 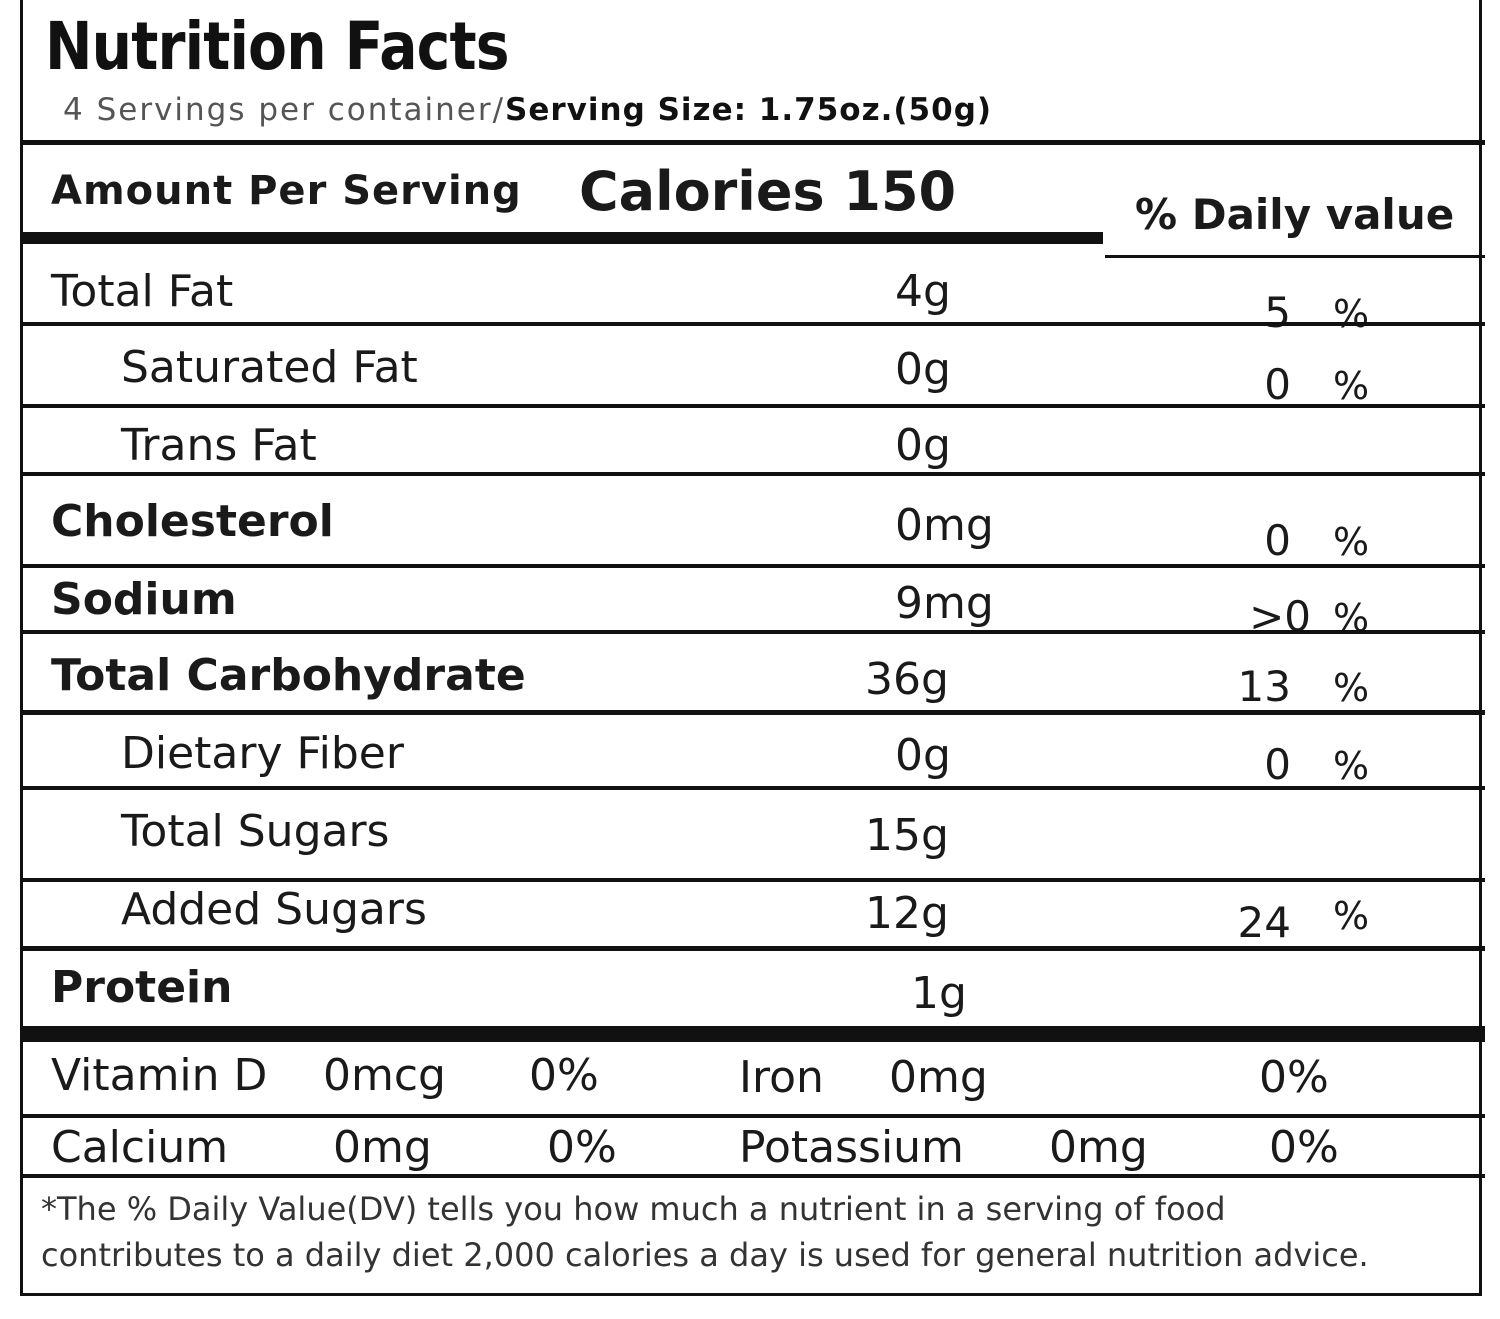 I want to click on nutrient-dv: 24, so click(x=1264, y=922).